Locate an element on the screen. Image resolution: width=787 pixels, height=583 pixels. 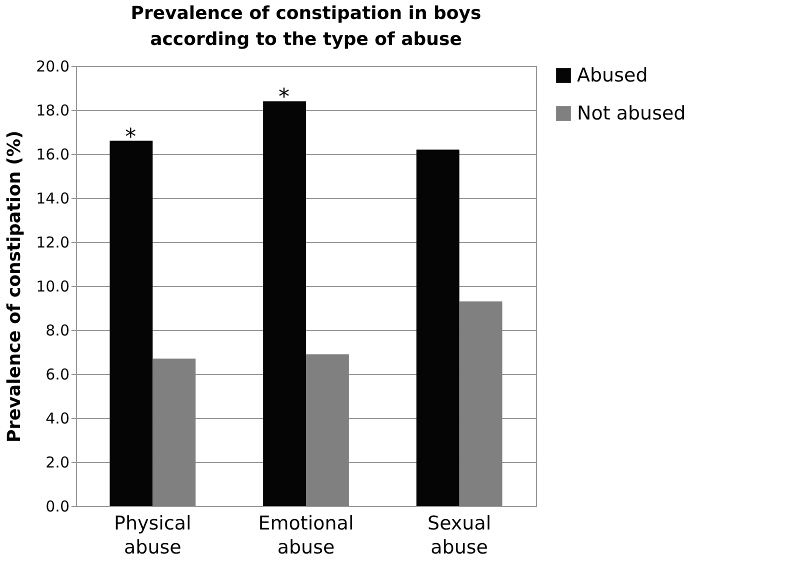
y-tick-label: 0.0 is located at coordinates (58, 507).